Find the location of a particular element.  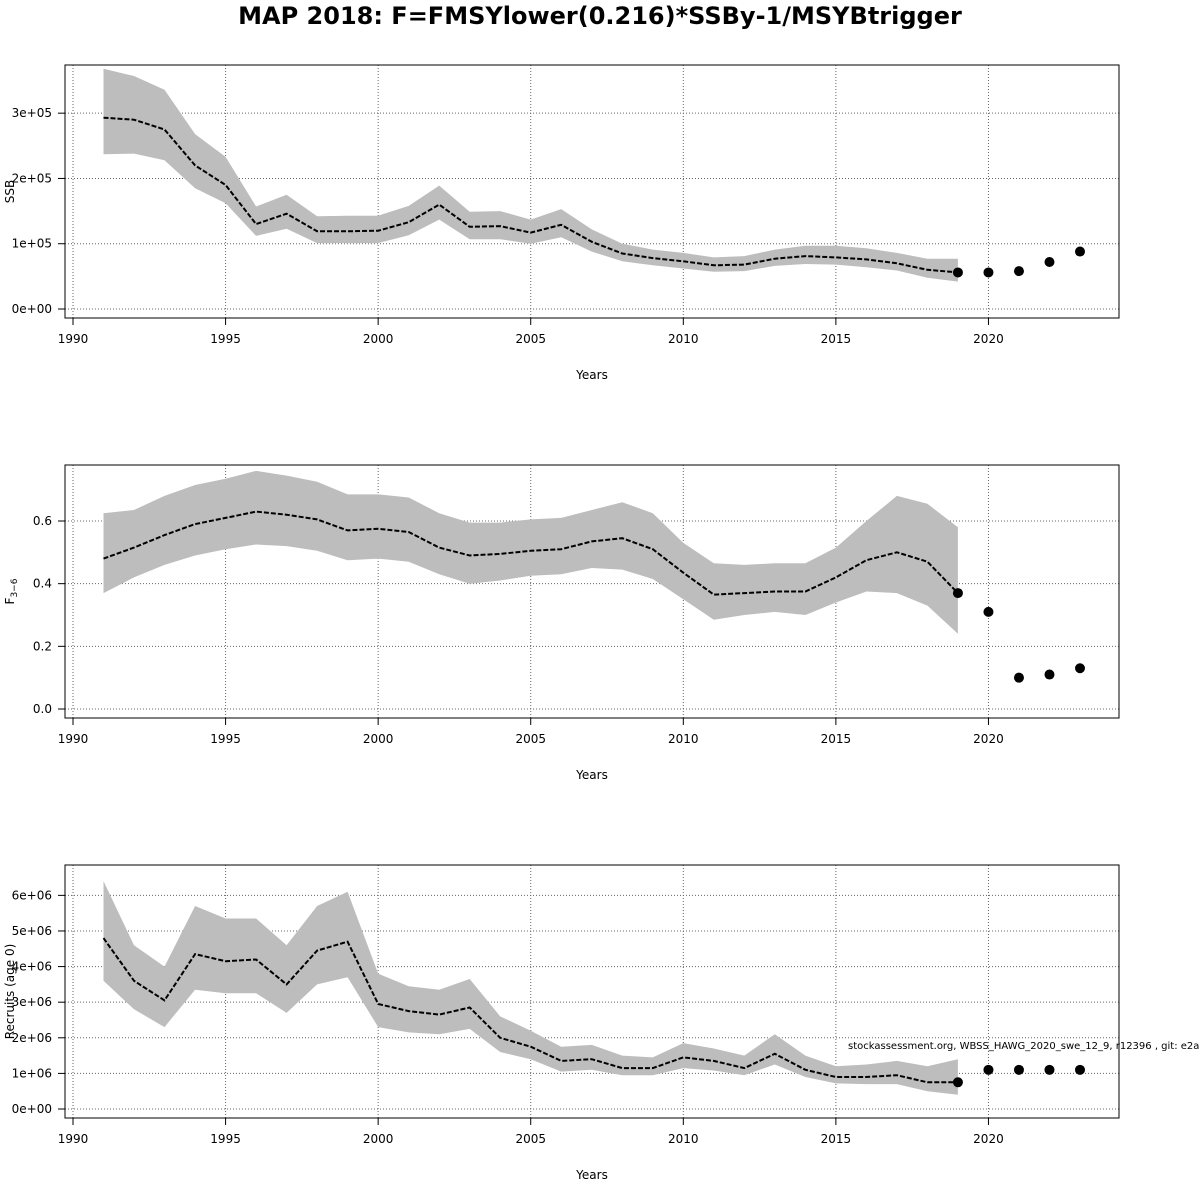

y-tick-label: 2e+05 is located at coordinates (32, 178).